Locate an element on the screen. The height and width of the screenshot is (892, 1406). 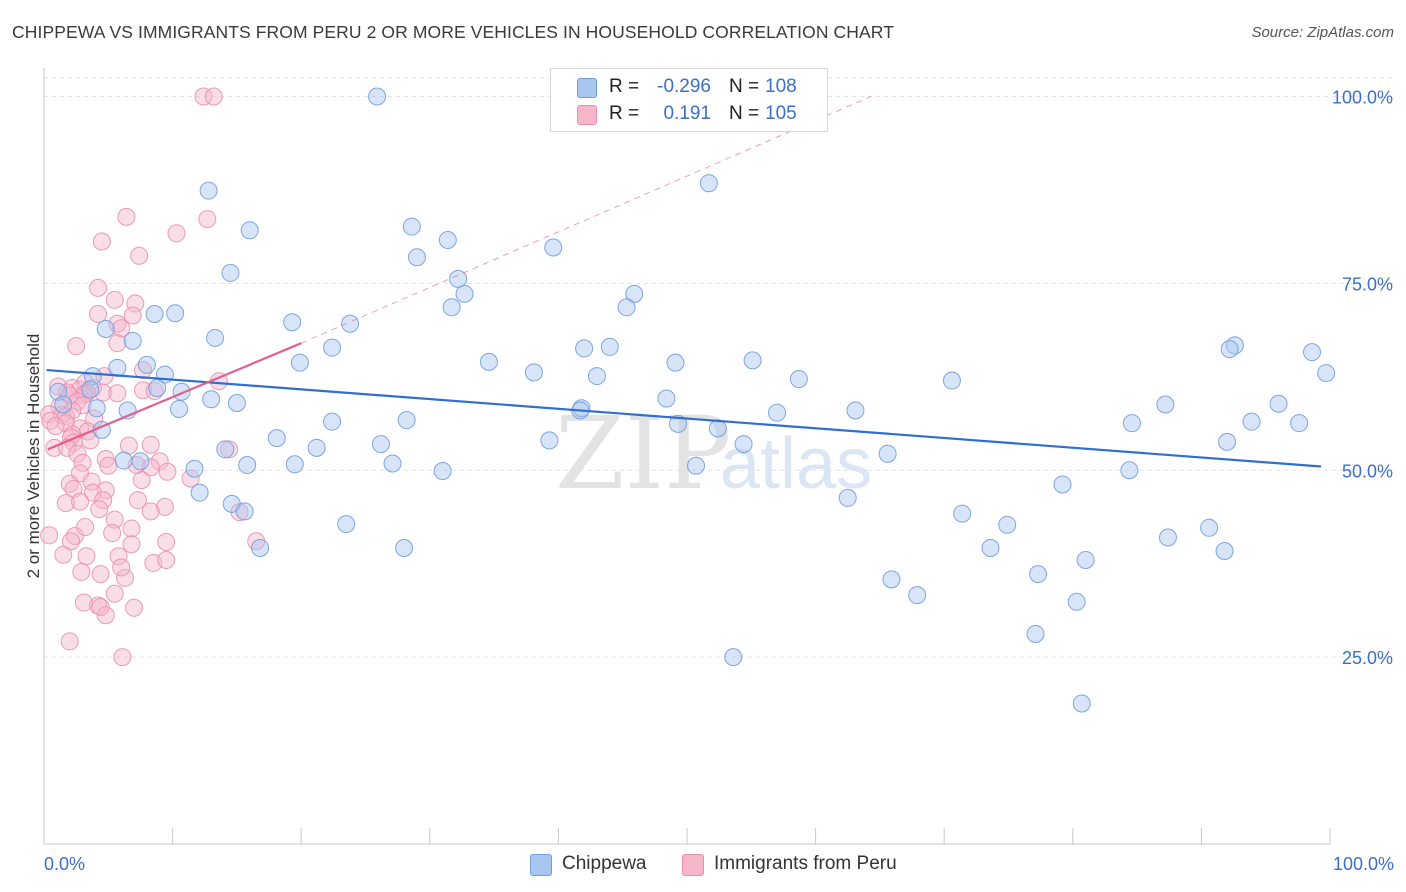
peru-swatch is located at coordinates (693, 865).